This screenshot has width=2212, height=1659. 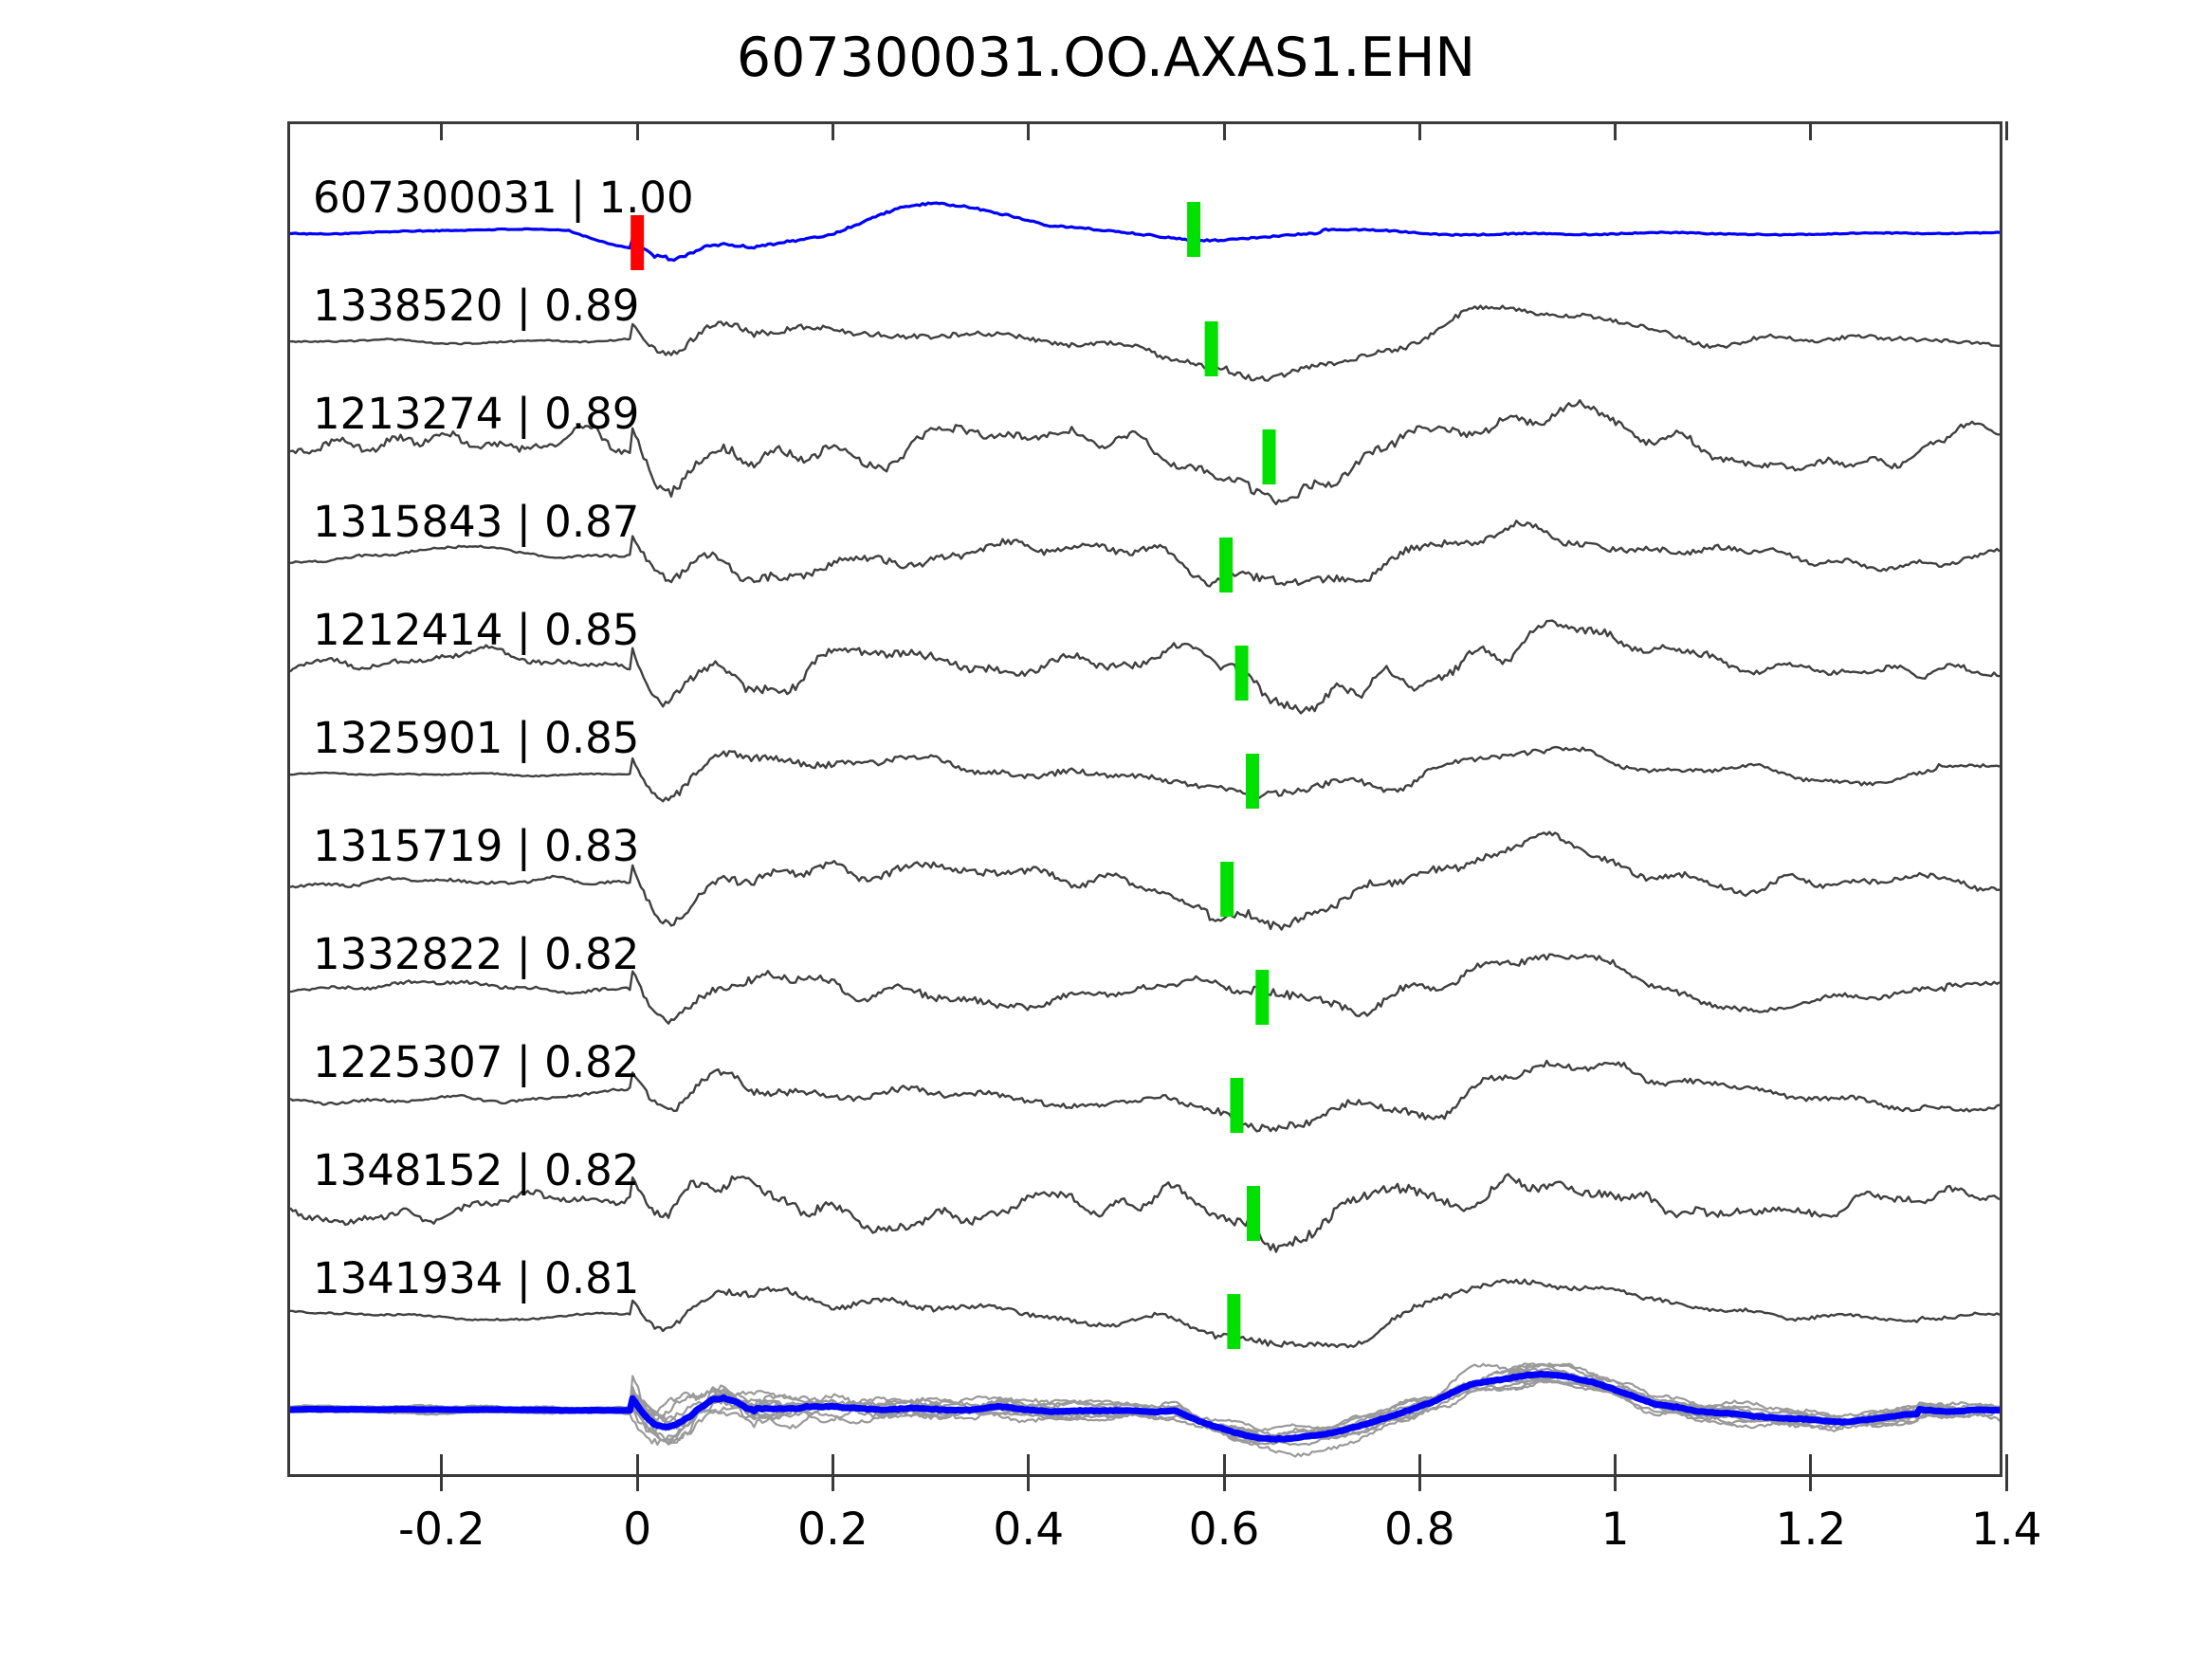 I want to click on trace-label: 1315843 | 0.87, so click(x=476, y=522).